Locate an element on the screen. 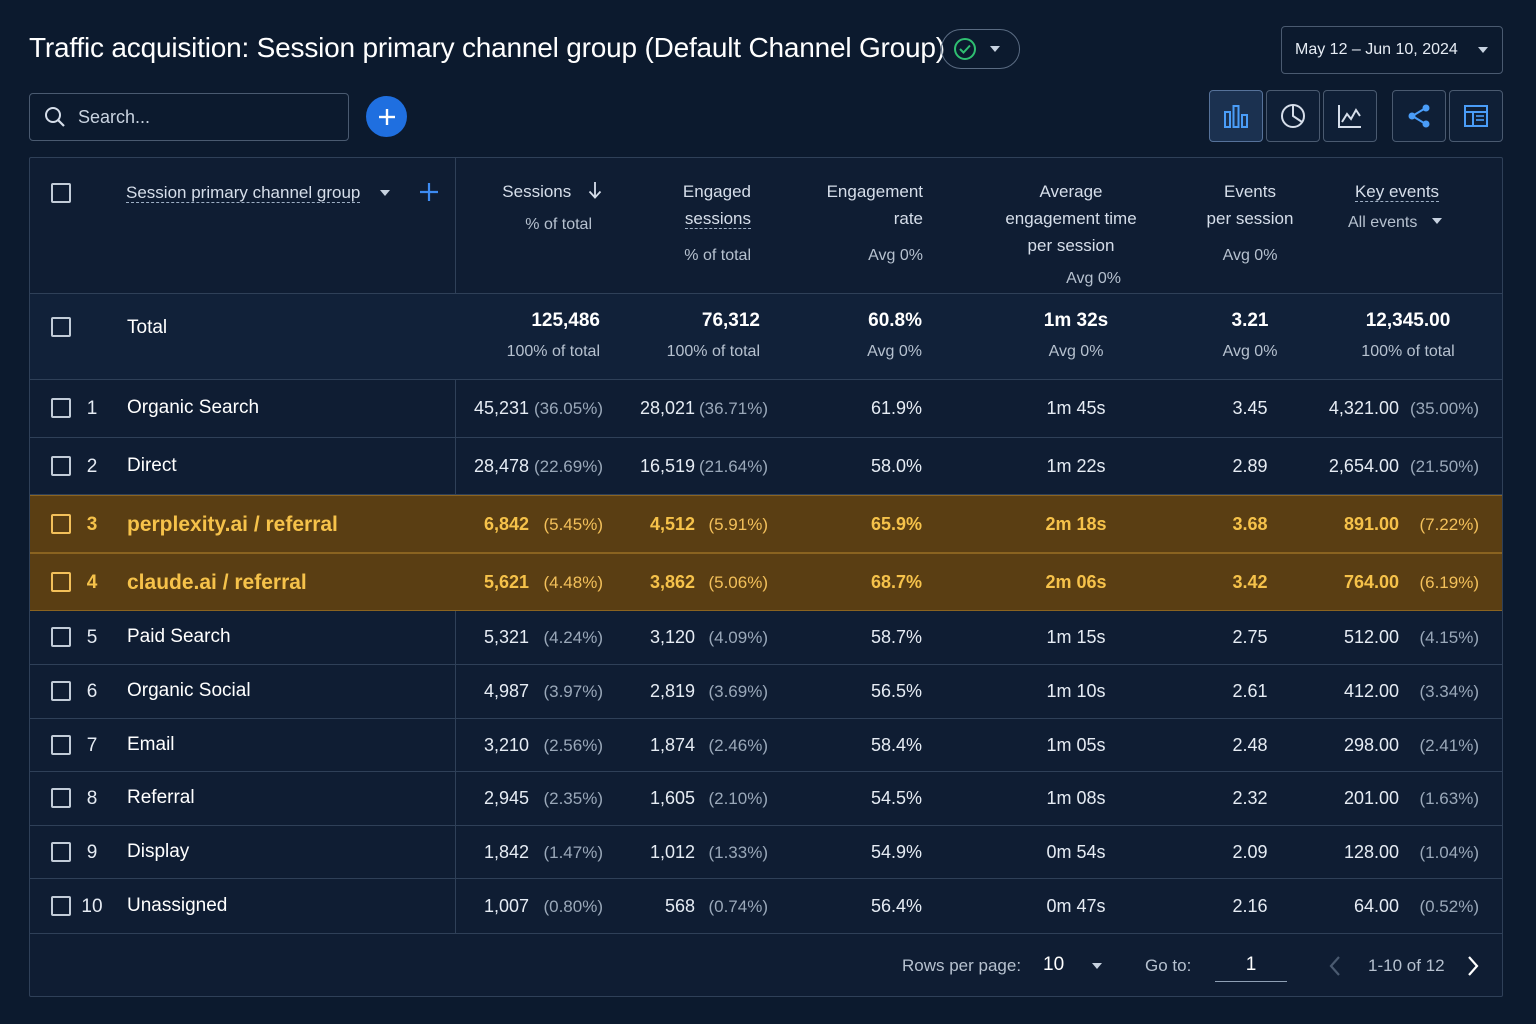 This screenshot has height=1024, width=1536. row-index: 5 is located at coordinates (92, 637).